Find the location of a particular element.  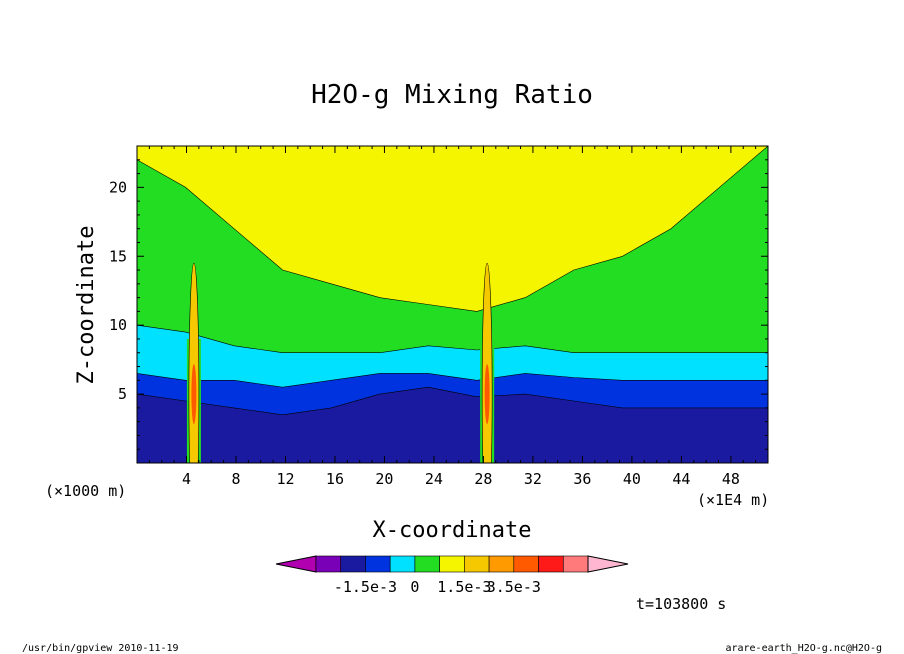

colorbar-label: 1.5e-3 is located at coordinates (464, 587).